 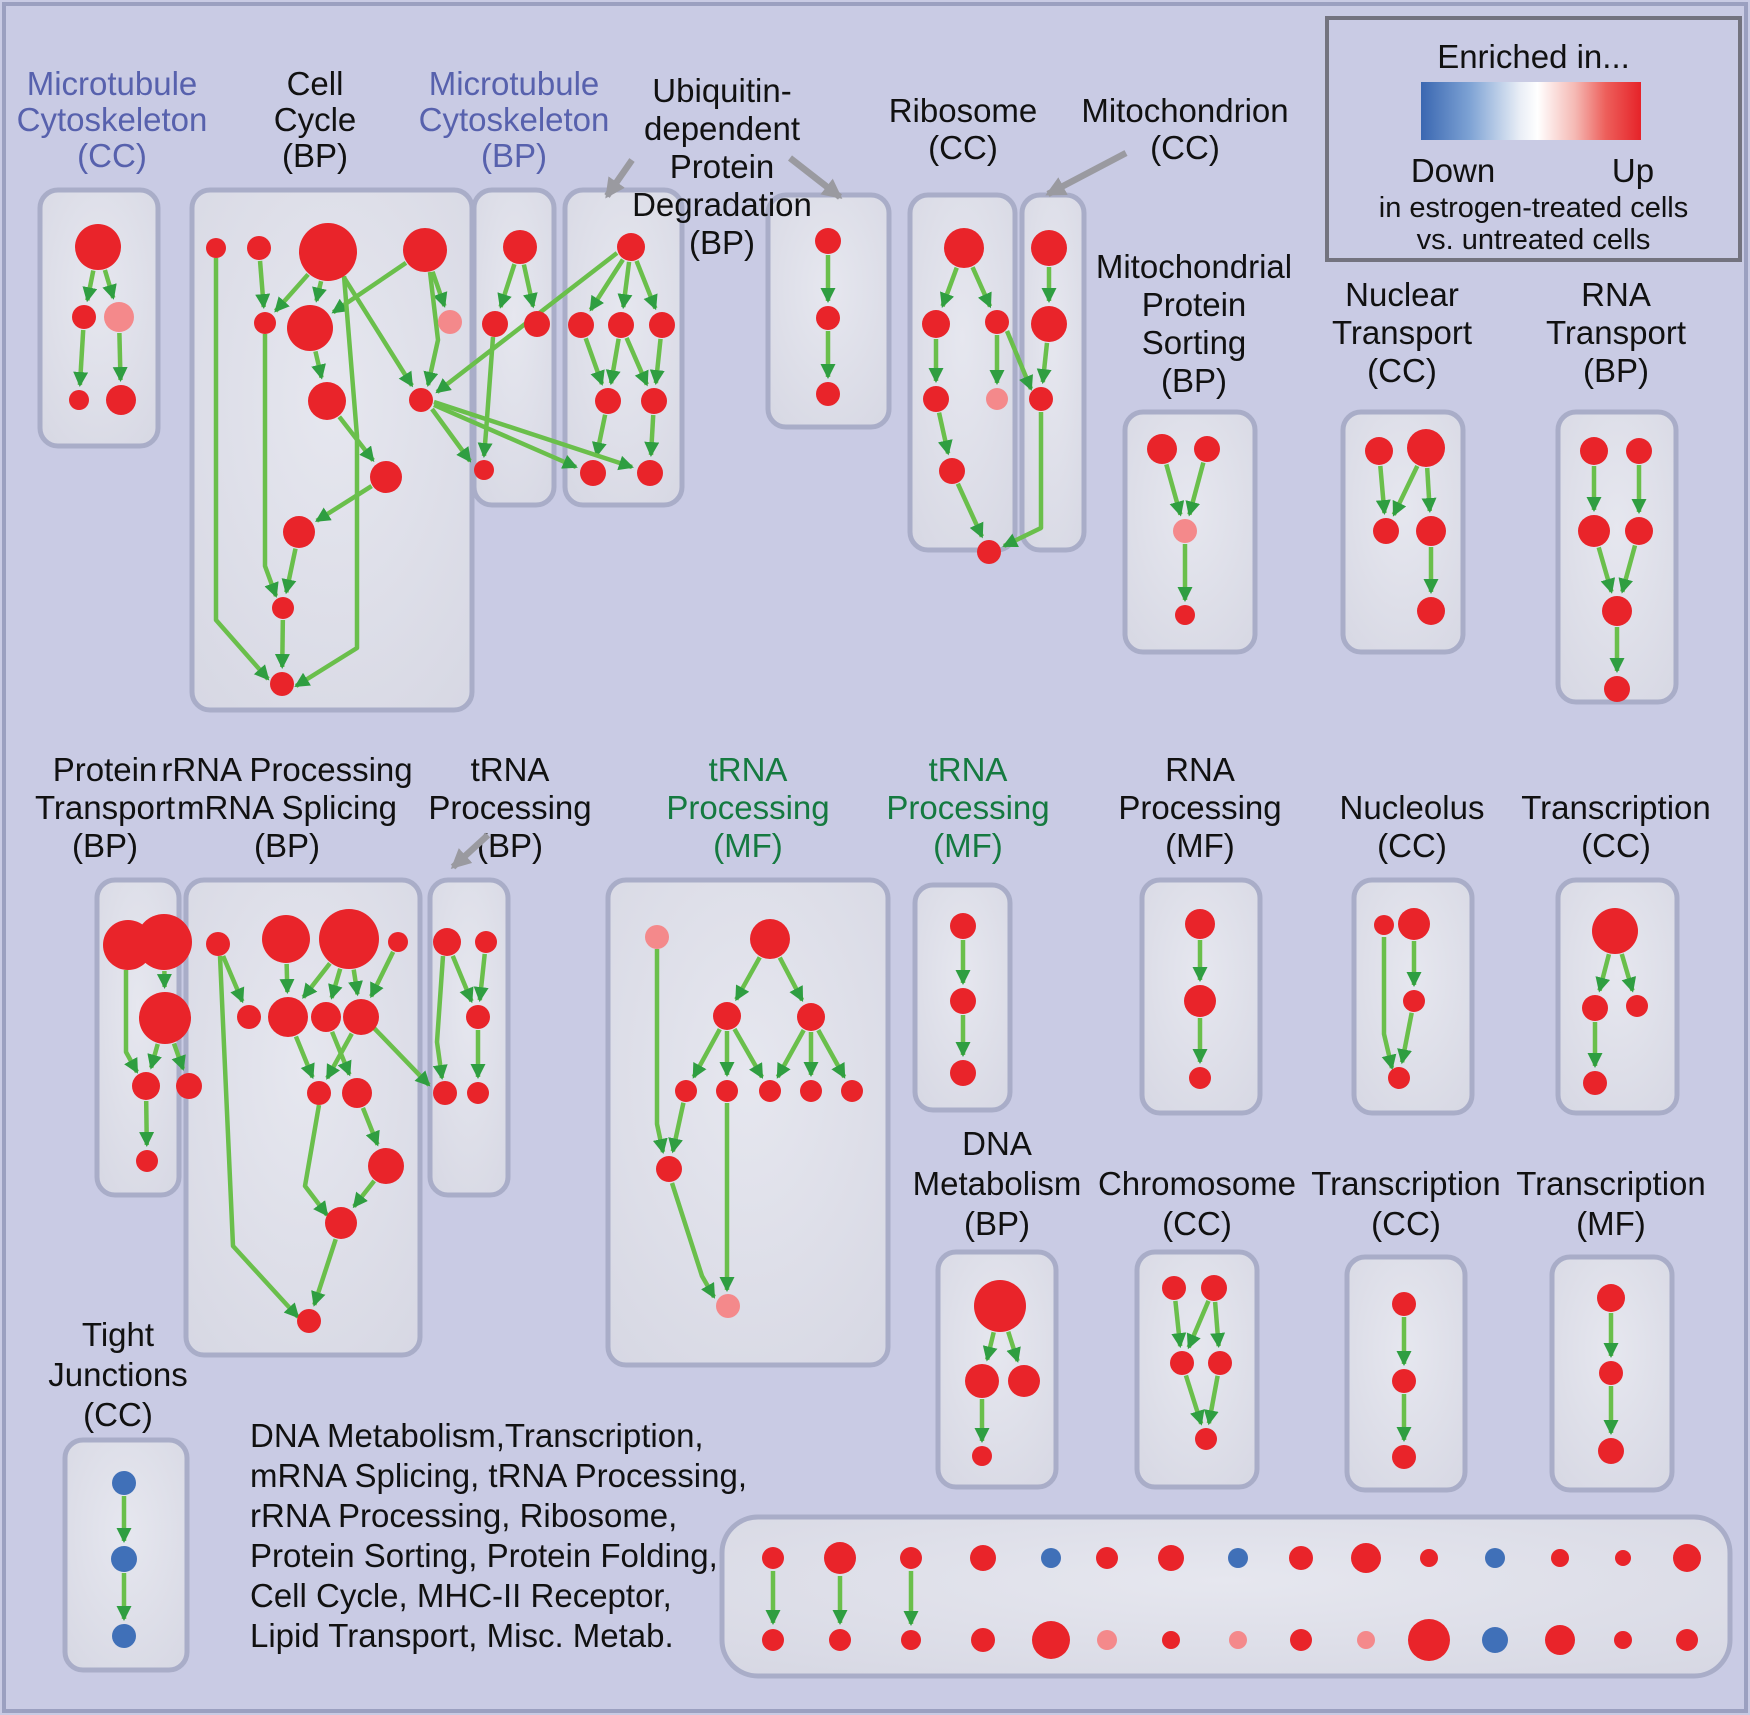 What do you see at coordinates (1533, 240) in the screenshot?
I see `legend-subtitle-line2: vs. untreated cells` at bounding box center [1533, 240].